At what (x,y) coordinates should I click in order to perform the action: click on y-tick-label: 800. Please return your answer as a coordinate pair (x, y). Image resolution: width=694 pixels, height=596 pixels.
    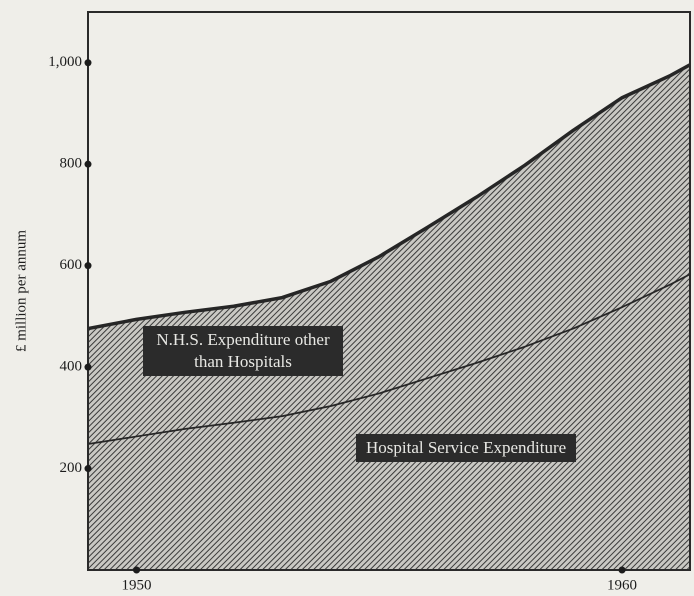
    Looking at the image, I should click on (71, 164).